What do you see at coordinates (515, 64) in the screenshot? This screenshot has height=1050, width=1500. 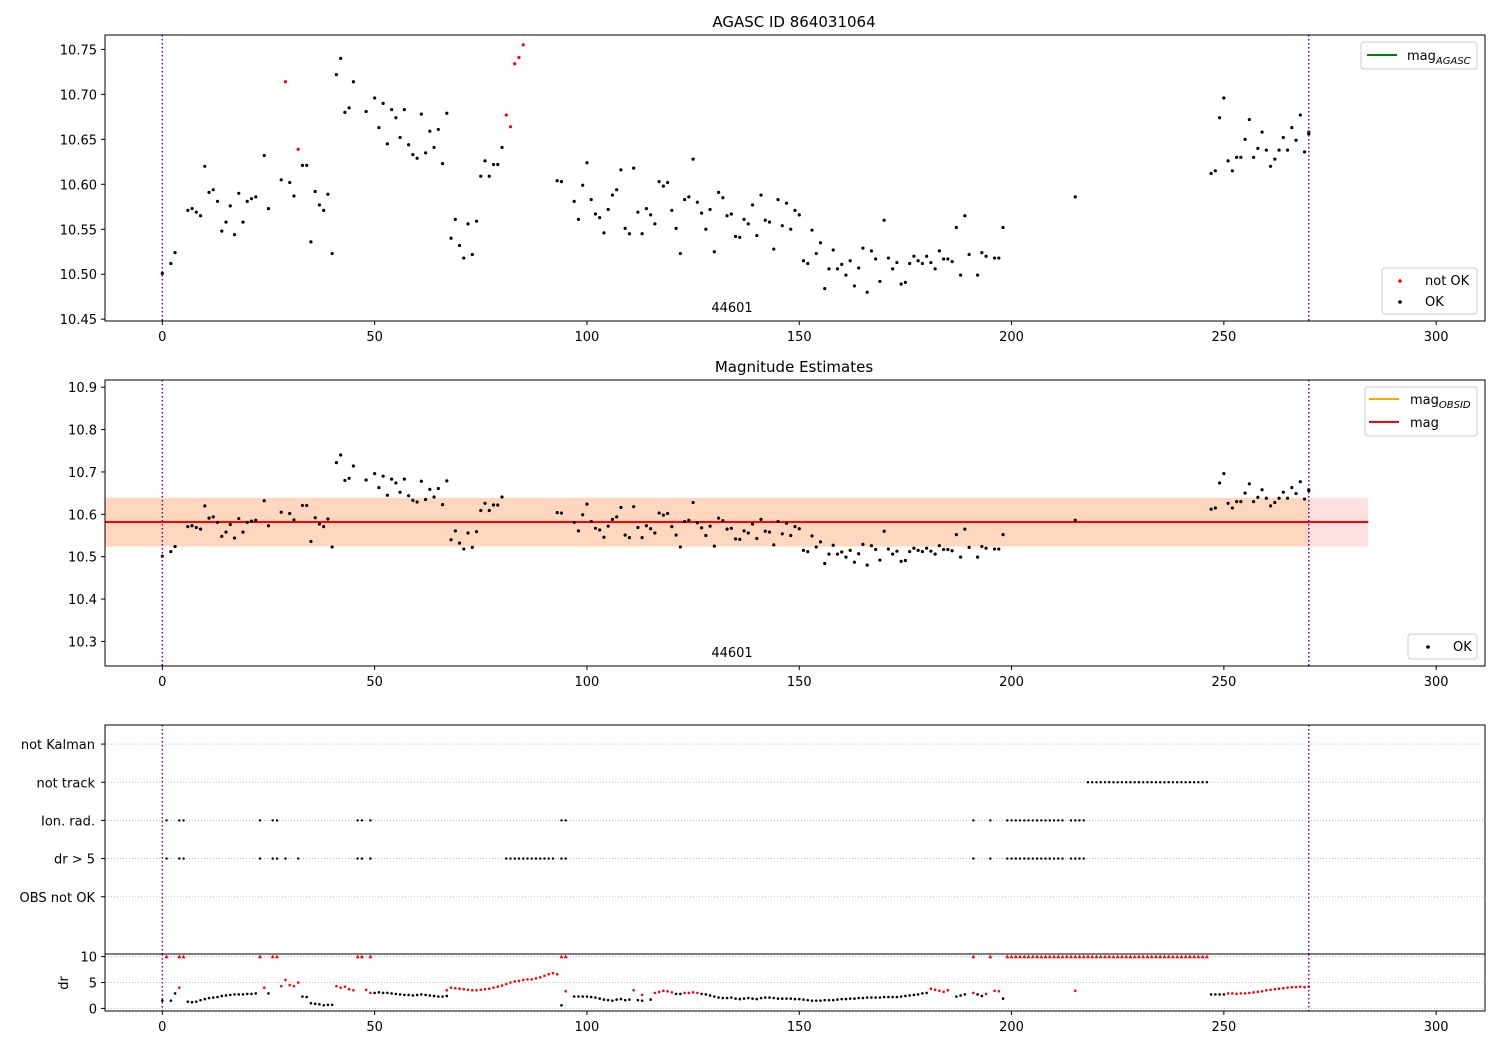 I see `point-not-ok` at bounding box center [515, 64].